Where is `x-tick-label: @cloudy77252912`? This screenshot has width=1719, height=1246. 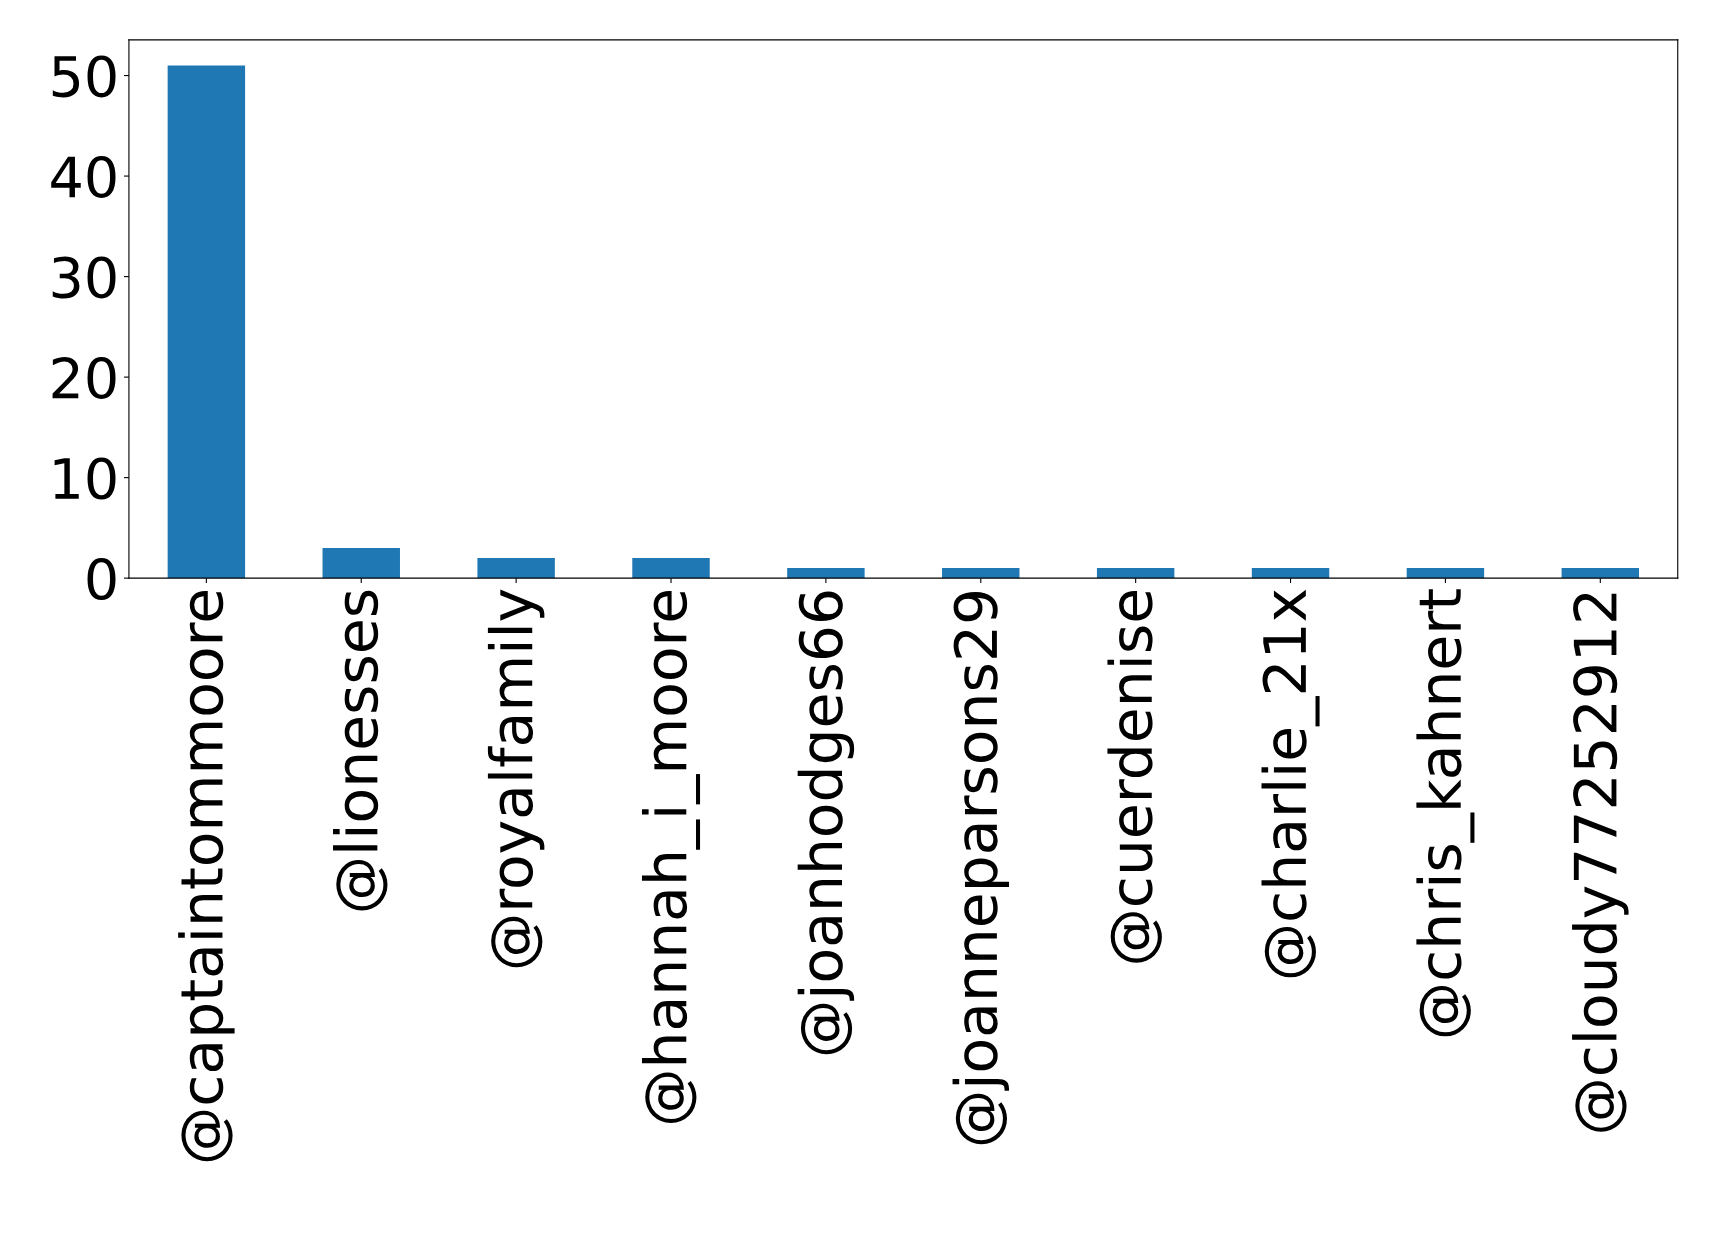
x-tick-label: @cloudy77252912 is located at coordinates (1600, 862).